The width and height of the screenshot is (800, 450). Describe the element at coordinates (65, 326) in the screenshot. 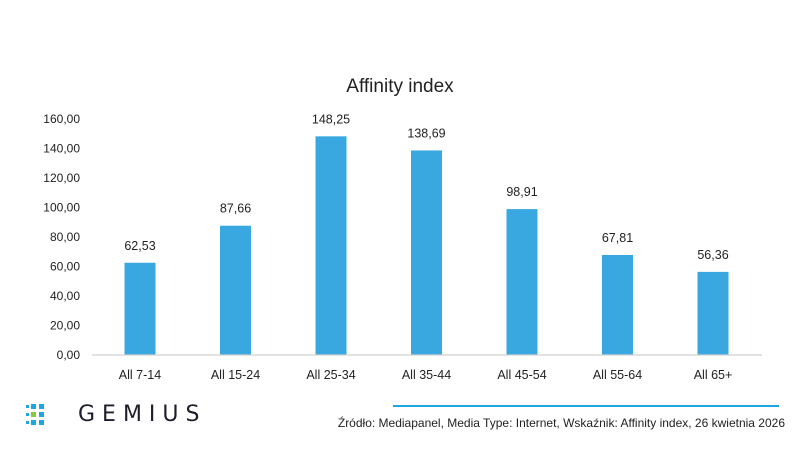

I see `y-tick-label: 20,00` at that location.